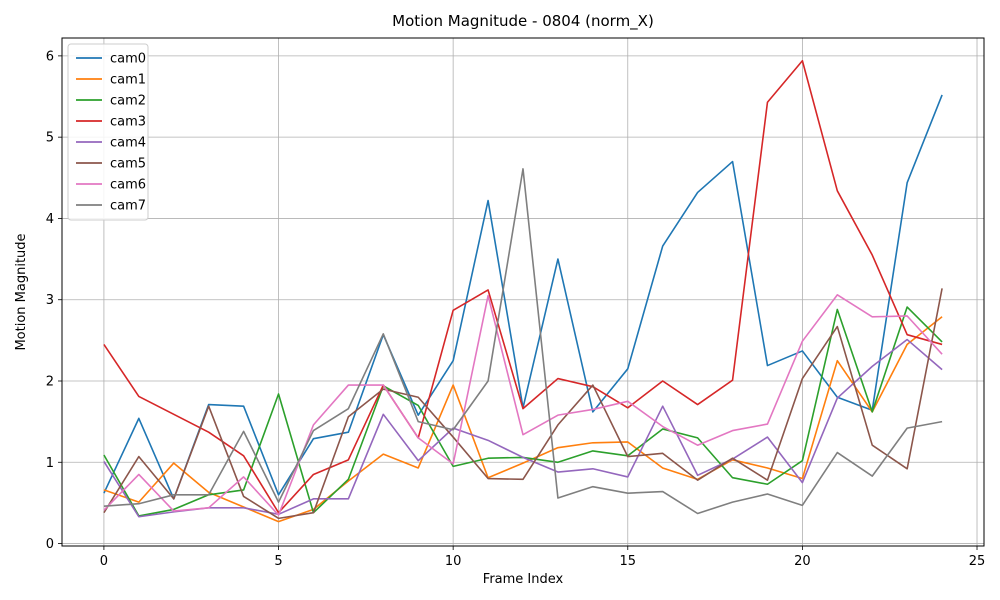  What do you see at coordinates (128, 101) in the screenshot?
I see `legend-label-cam2: cam2` at bounding box center [128, 101].